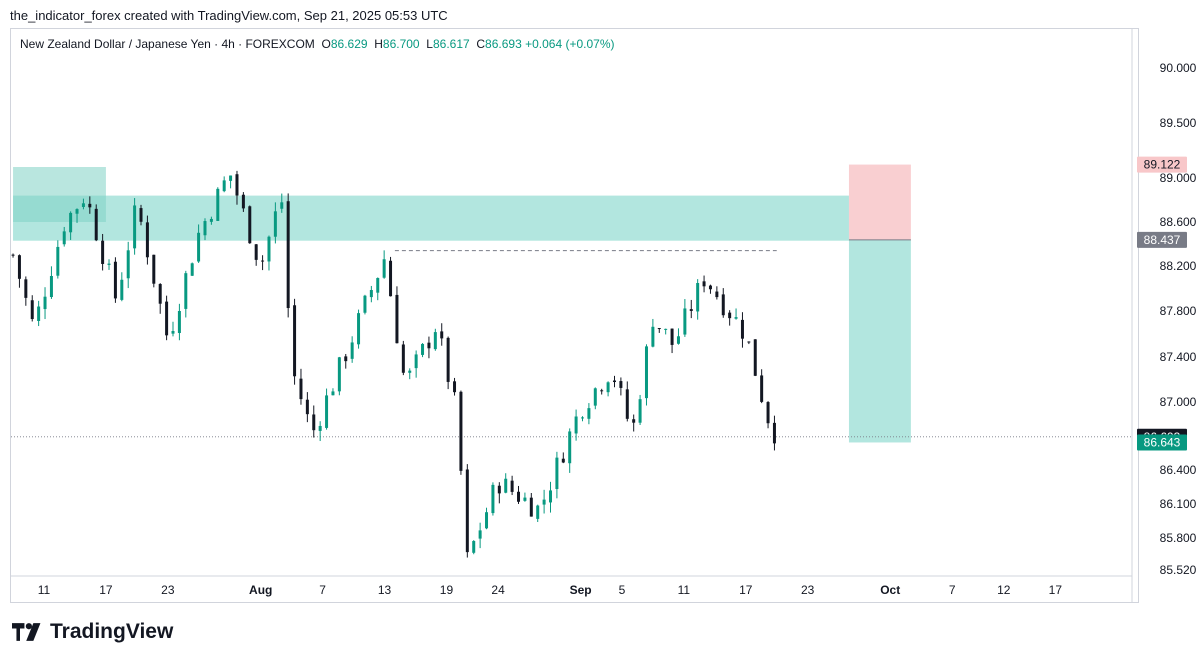 The image size is (1200, 663). I want to click on ohlc-close: C86.693, so click(499, 44).